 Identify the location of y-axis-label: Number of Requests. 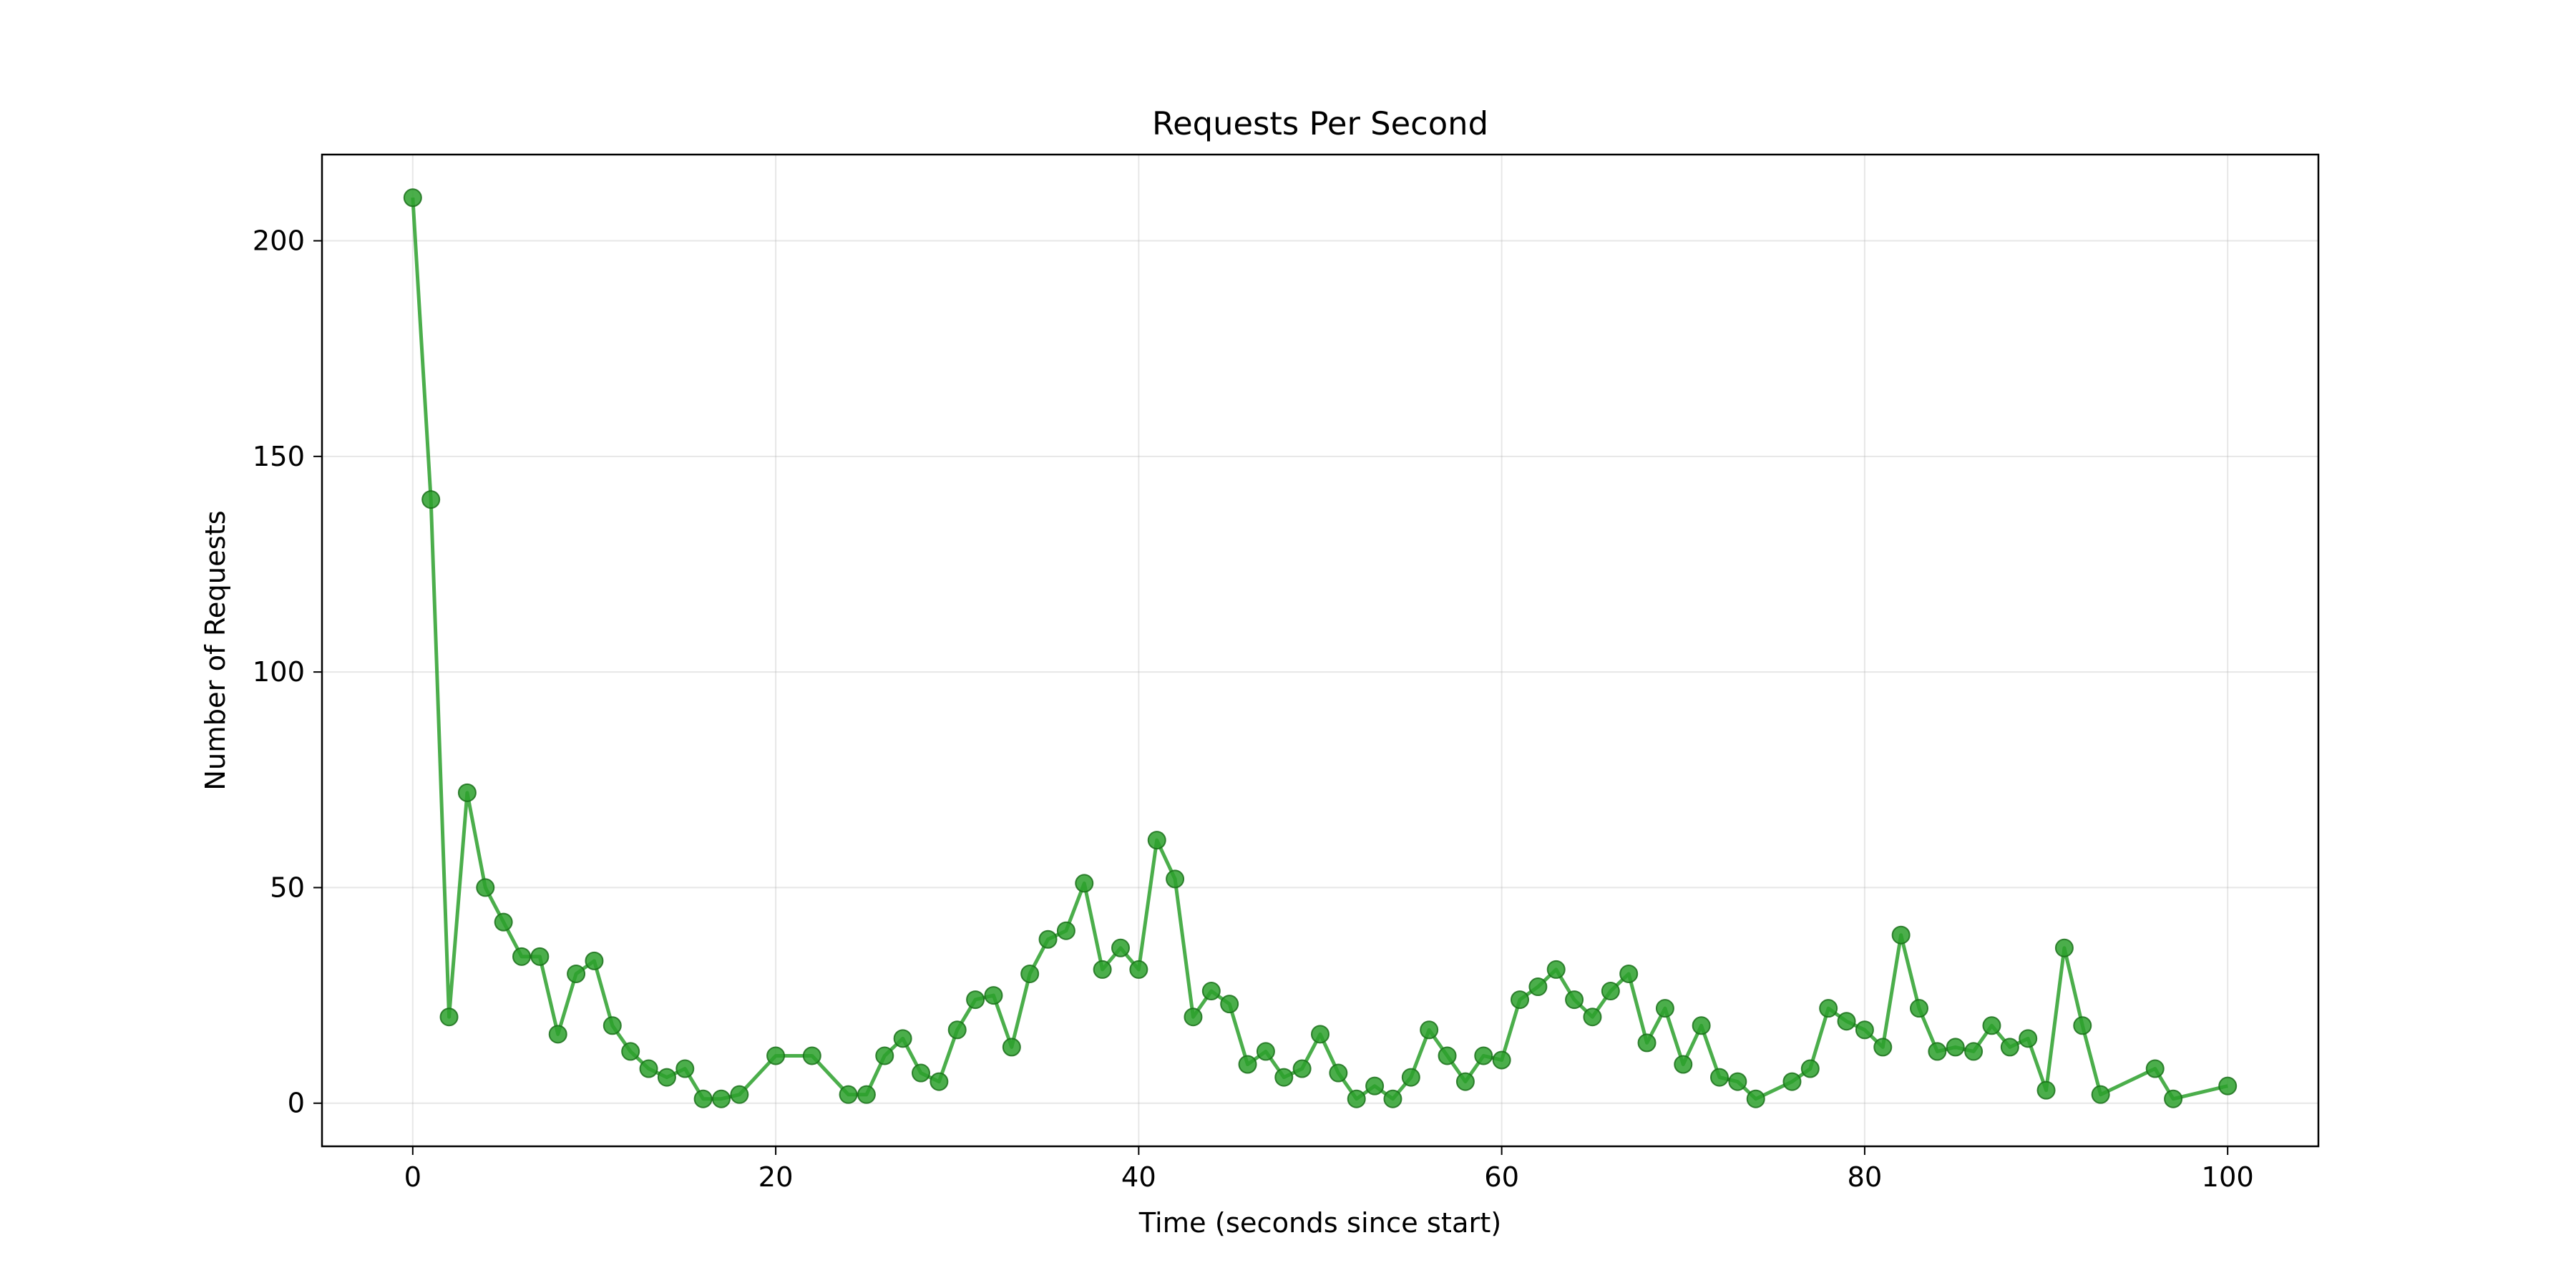
(216, 650).